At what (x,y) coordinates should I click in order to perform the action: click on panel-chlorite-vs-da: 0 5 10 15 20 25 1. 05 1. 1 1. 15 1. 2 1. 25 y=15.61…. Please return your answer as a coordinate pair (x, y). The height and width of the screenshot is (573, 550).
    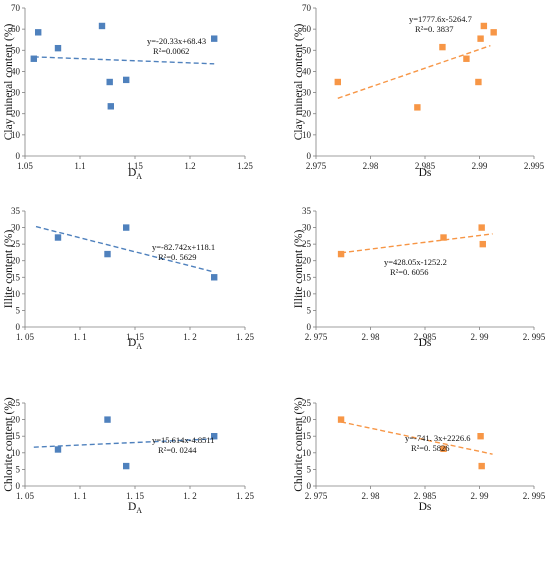
    Looking at the image, I should click on (129, 456).